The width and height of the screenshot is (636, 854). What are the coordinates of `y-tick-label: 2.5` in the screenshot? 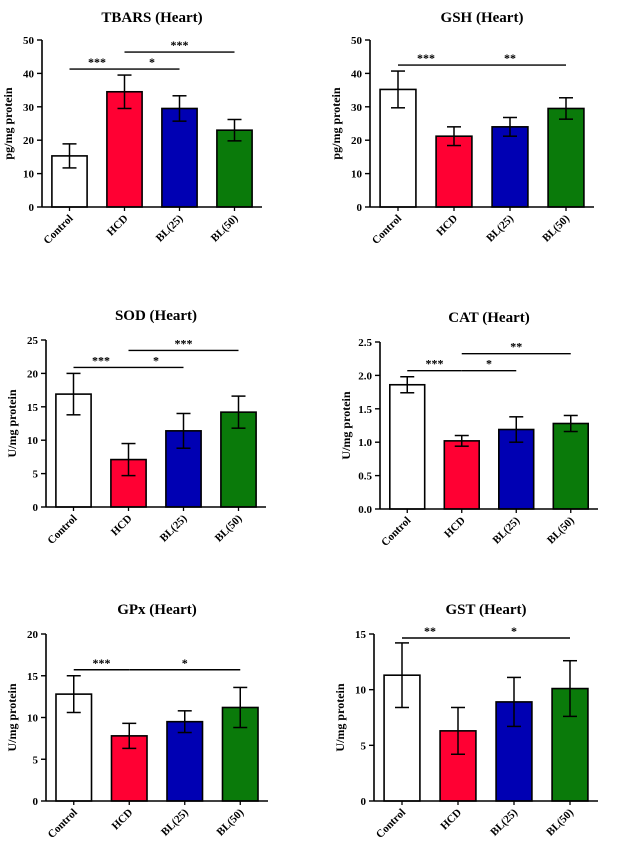 It's located at (365, 343).